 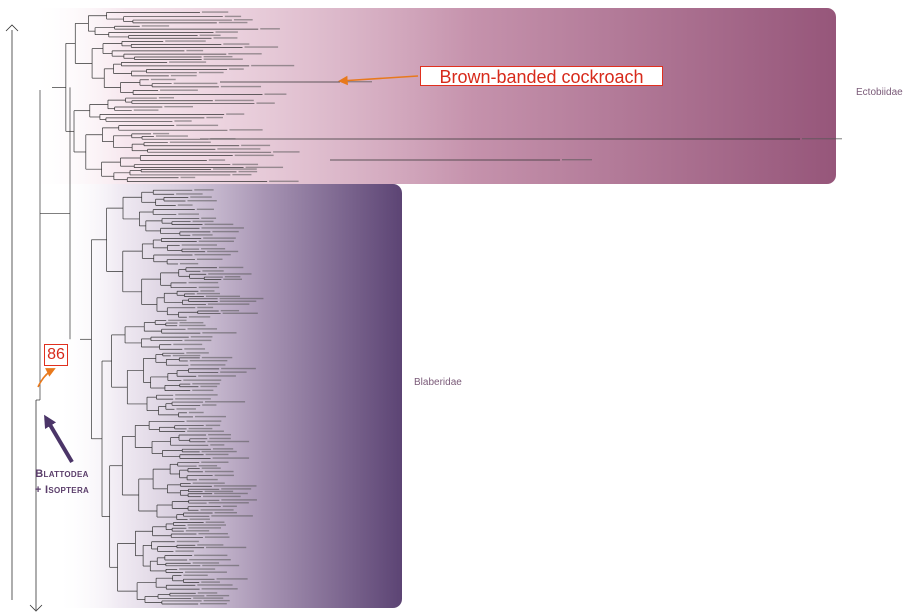 What do you see at coordinates (46, 378) in the screenshot?
I see `badge-arrow` at bounding box center [46, 378].